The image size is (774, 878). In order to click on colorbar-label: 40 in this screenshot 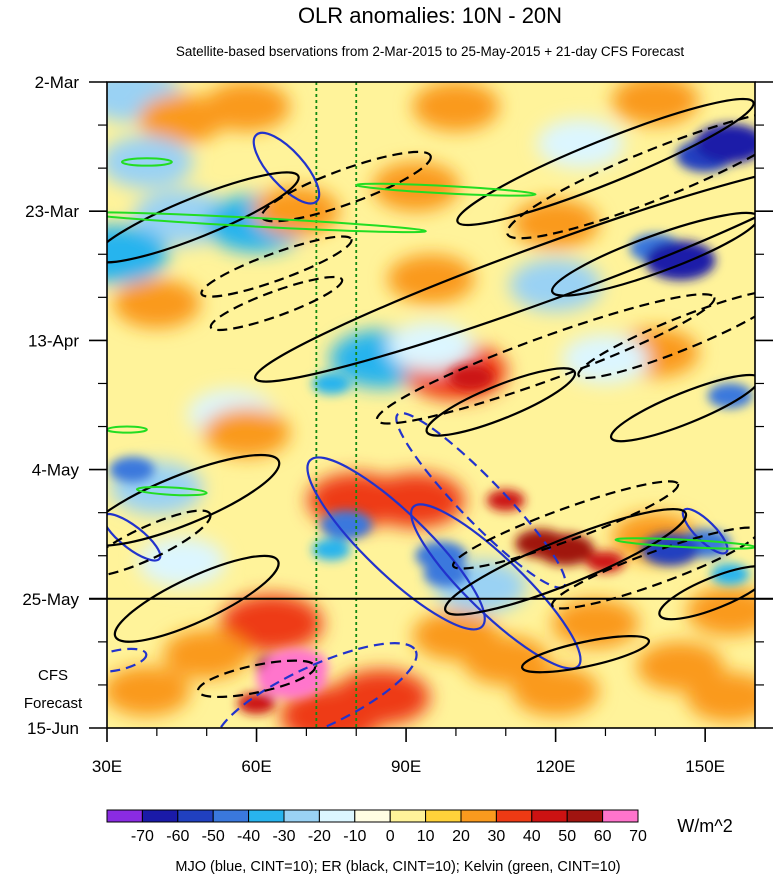, I will do `click(532, 836)`.